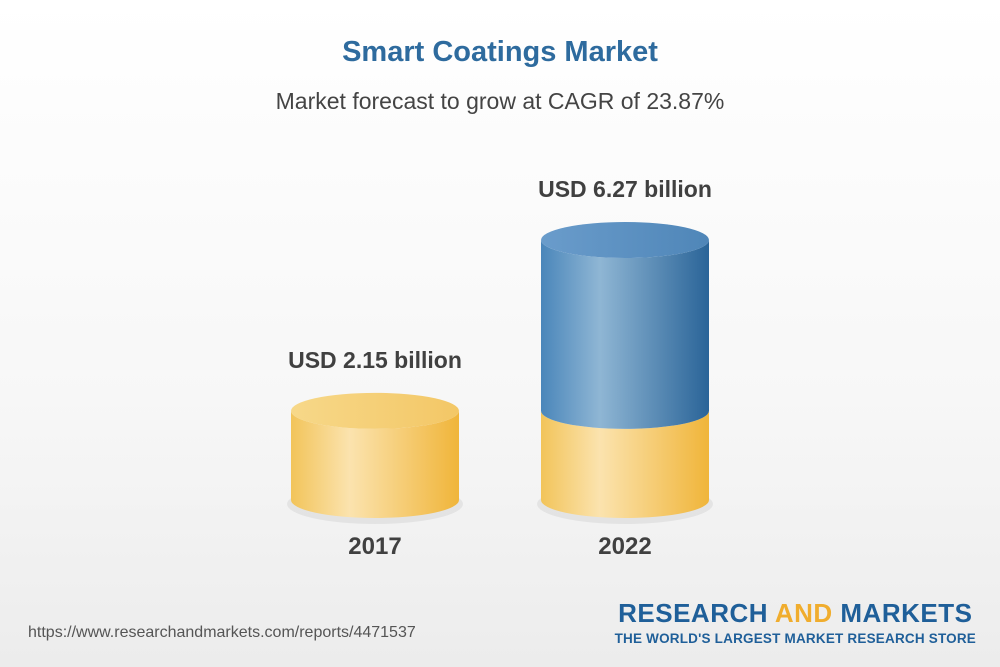 This screenshot has height=667, width=1000. What do you see at coordinates (693, 613) in the screenshot?
I see `brand-word-research: RESEARCH` at bounding box center [693, 613].